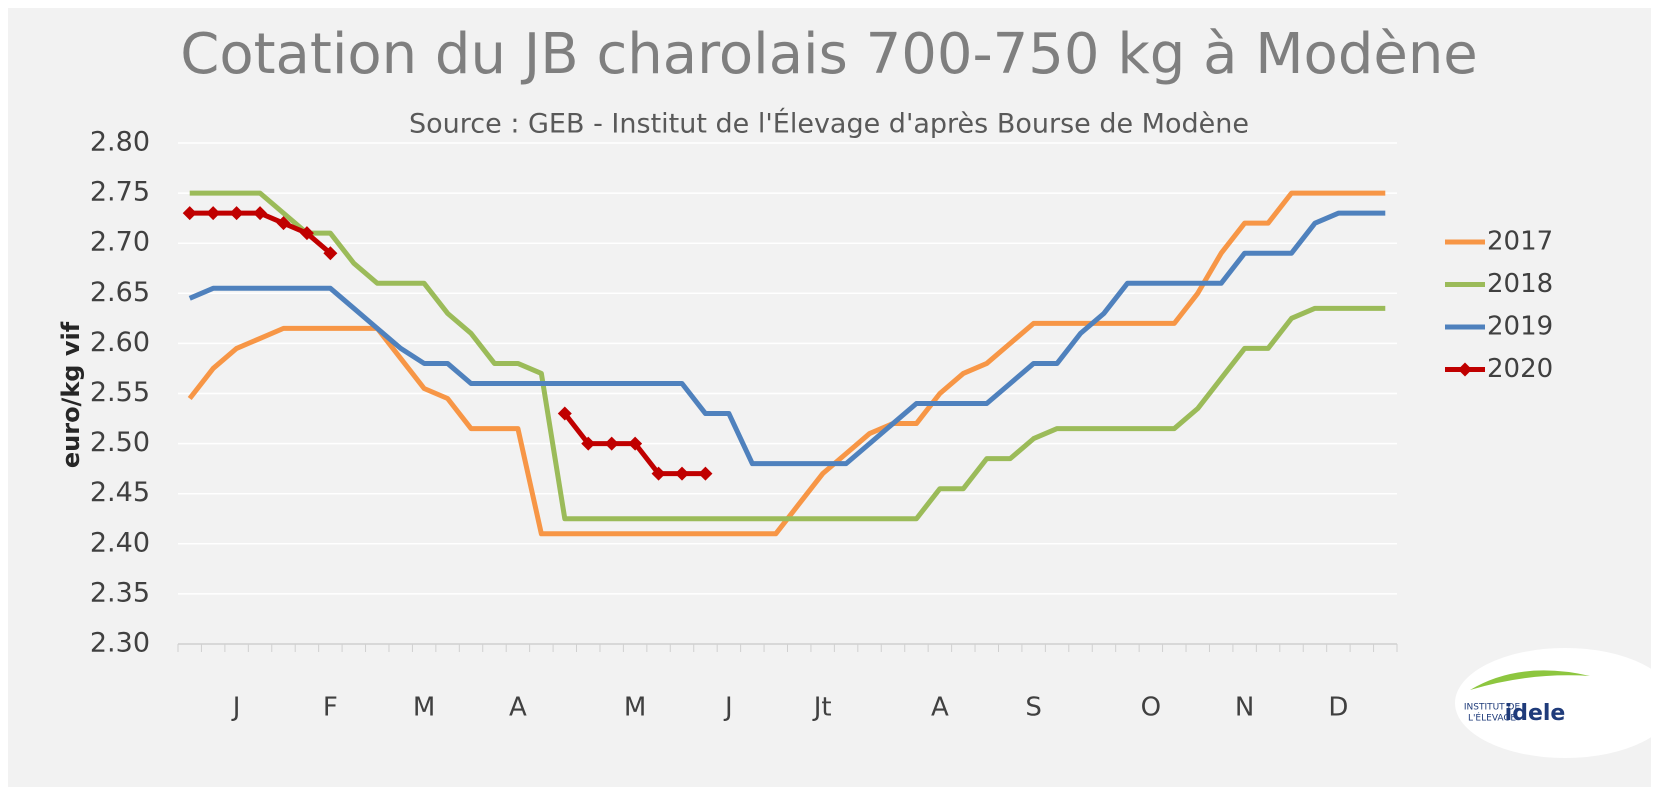 Image resolution: width=1659 pixels, height=799 pixels. I want to click on logo: INSTITUT DE L'ÉLEVAGE idele, so click(1557, 703).